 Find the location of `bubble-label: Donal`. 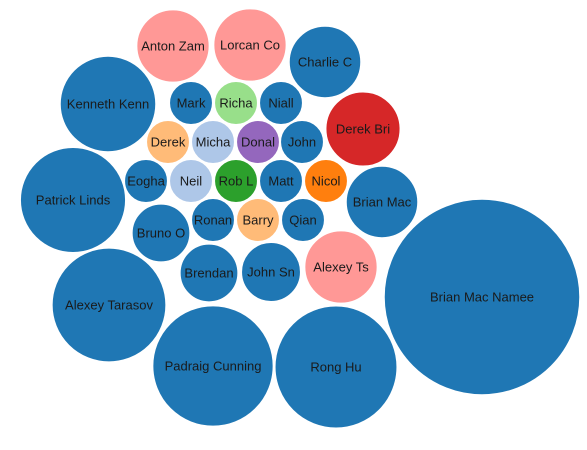

bubble-label: Donal is located at coordinates (258, 142).